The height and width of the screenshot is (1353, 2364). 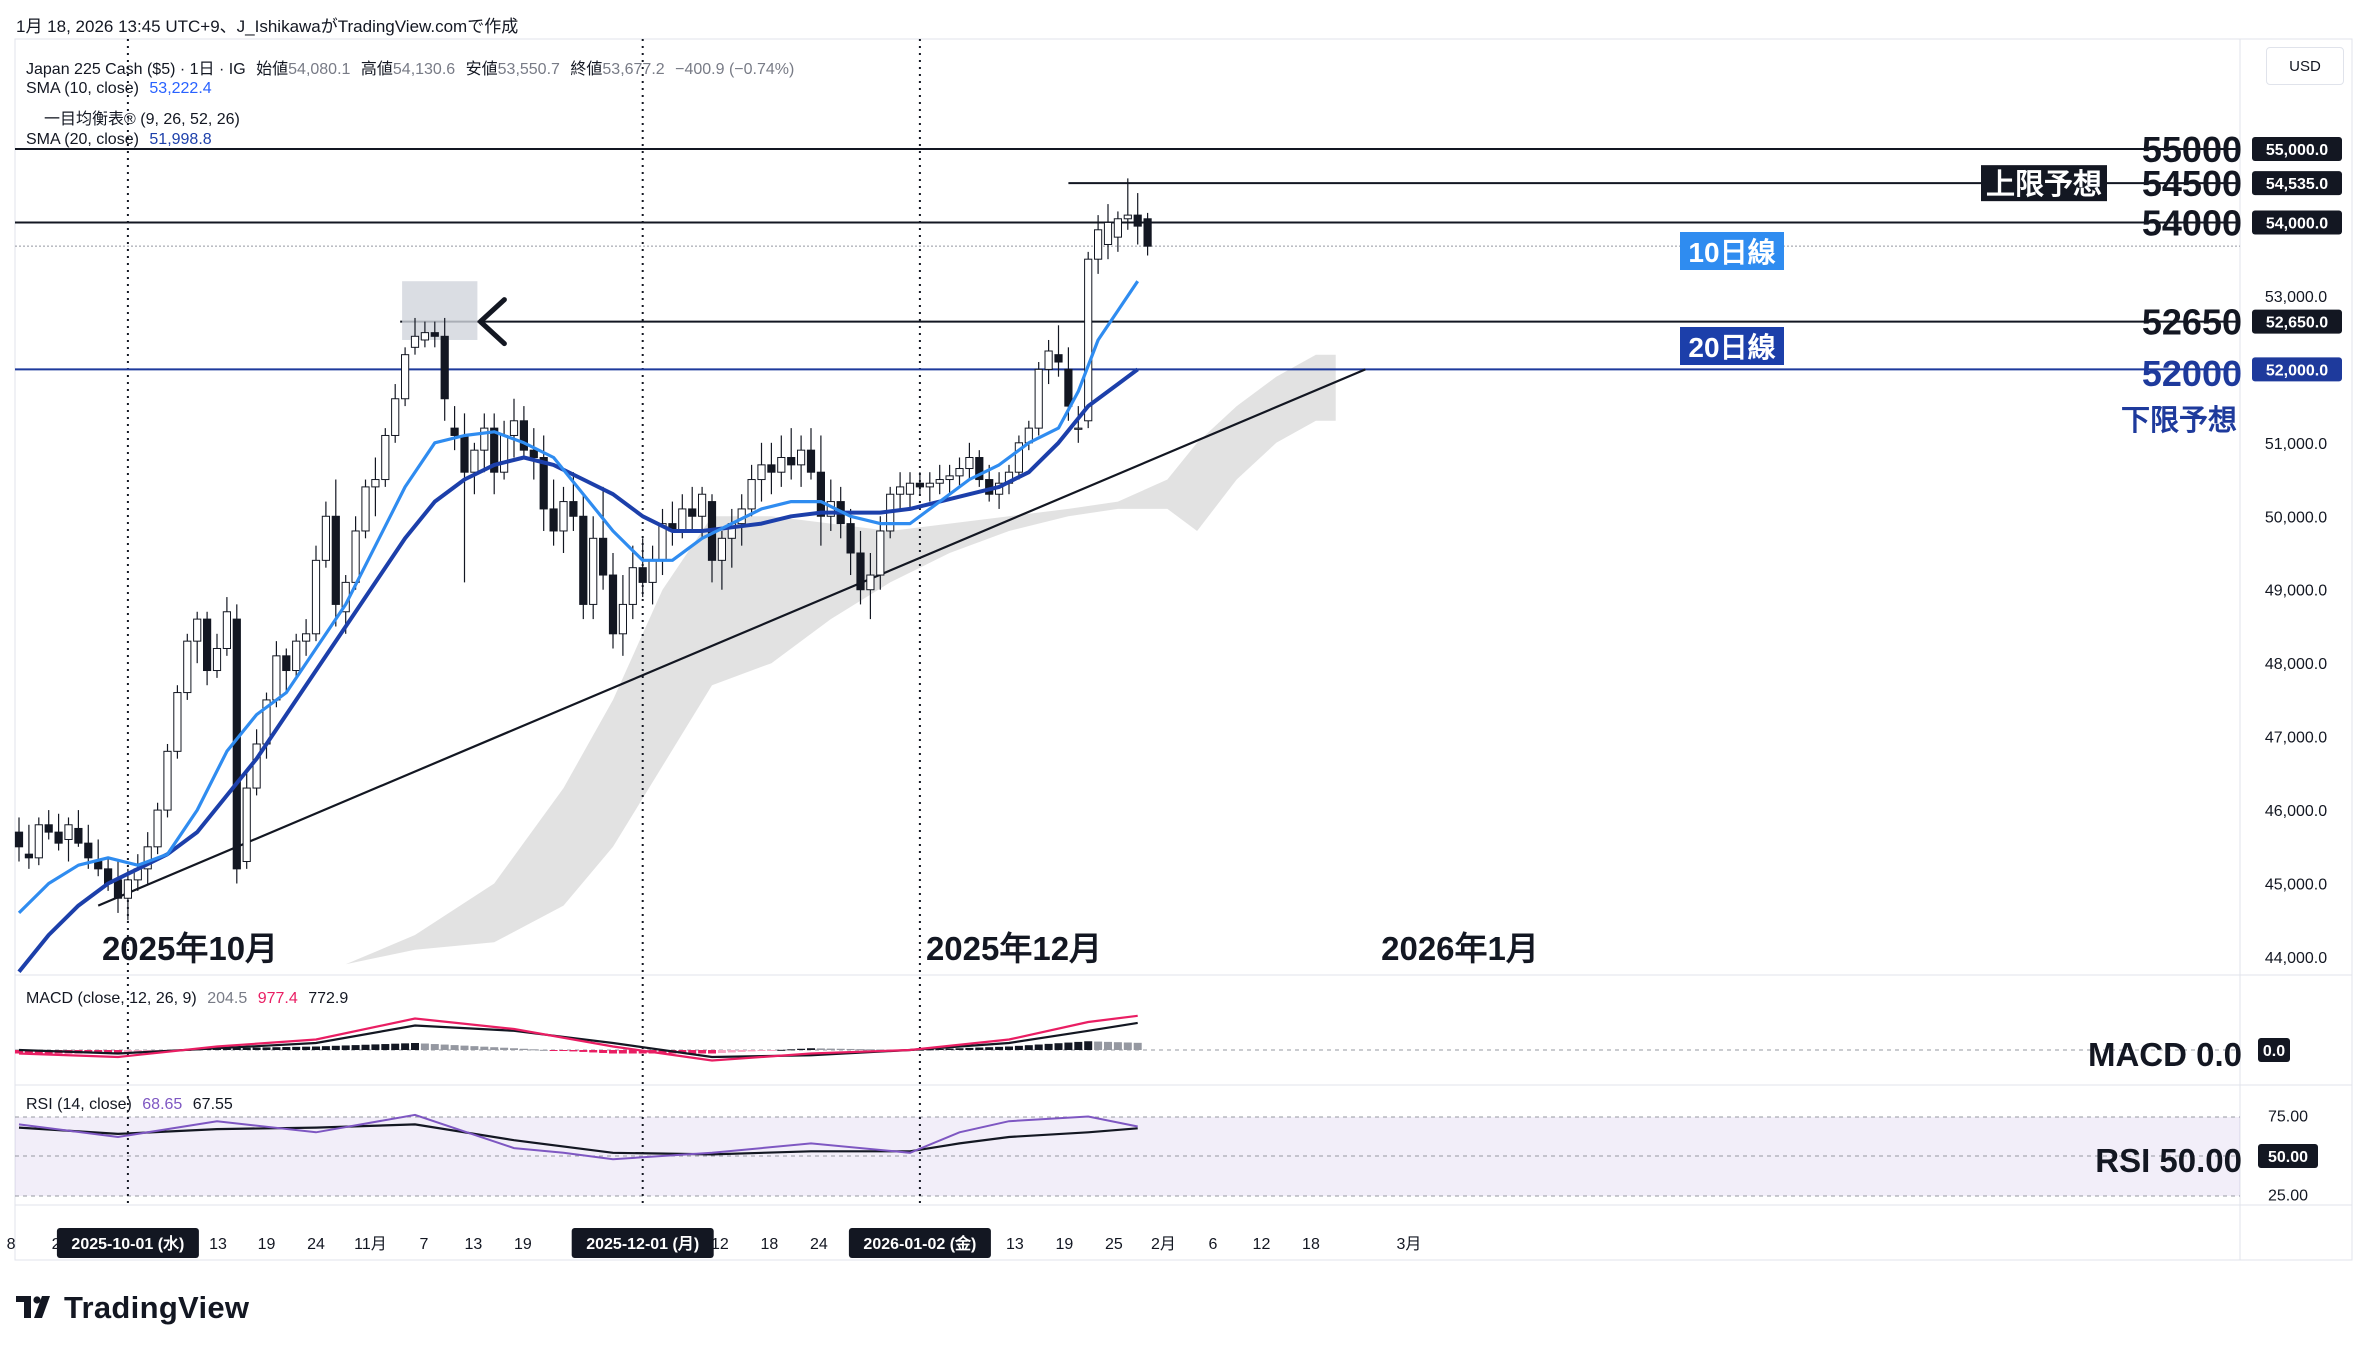 What do you see at coordinates (1311, 1244) in the screenshot?
I see `time-tick-label-20: 18` at bounding box center [1311, 1244].